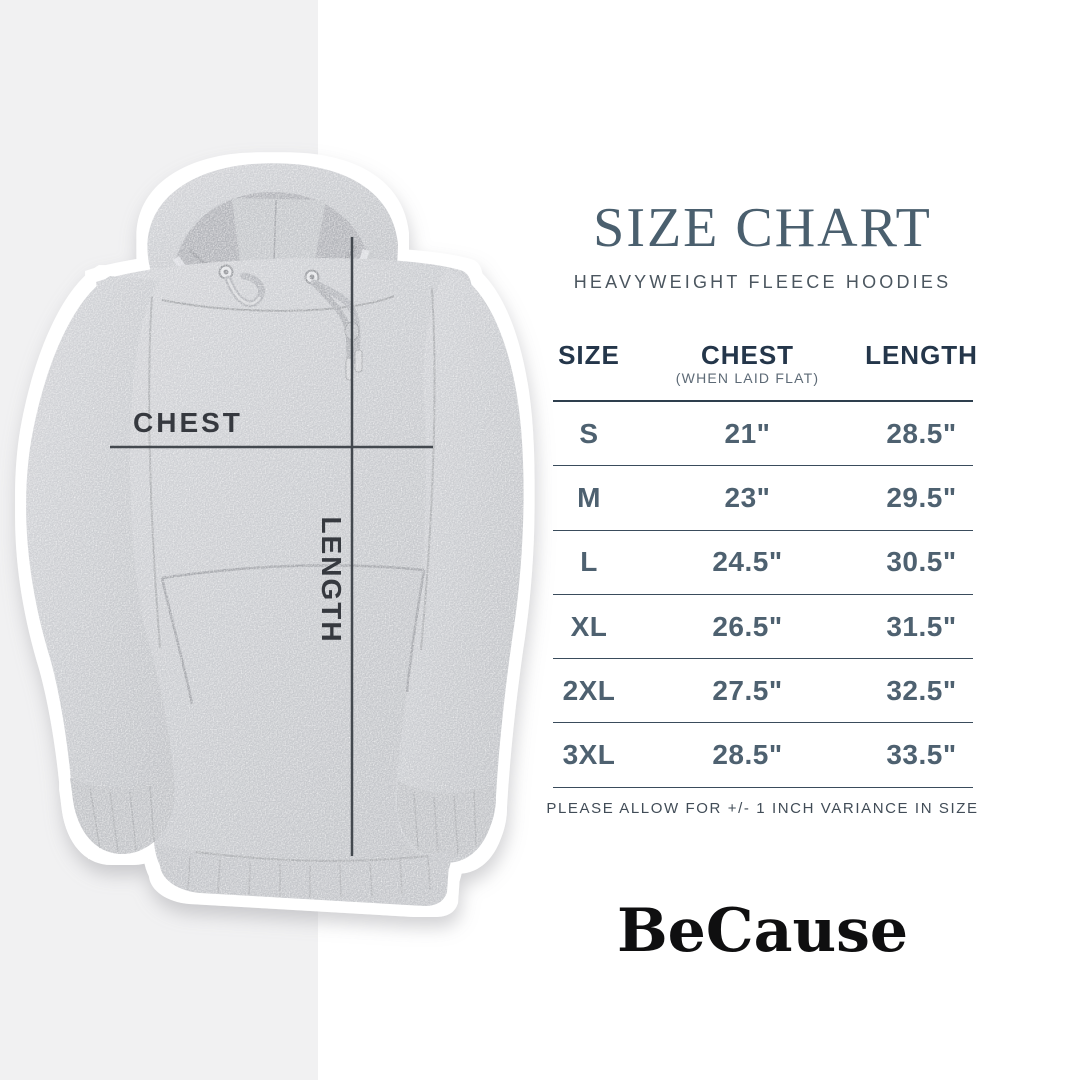  I want to click on table-row: S 21" 28.5", so click(763, 434).